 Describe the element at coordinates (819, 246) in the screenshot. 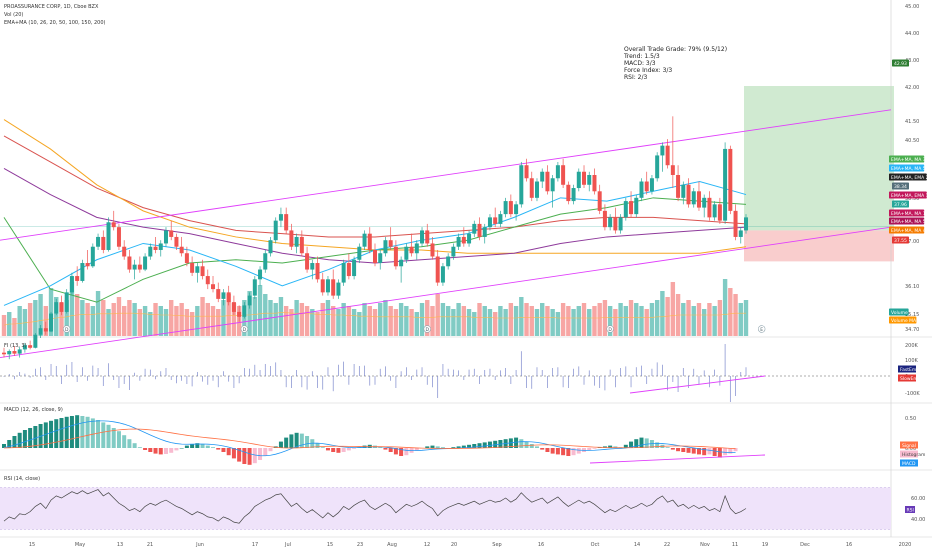

I see `stop-zone` at that location.